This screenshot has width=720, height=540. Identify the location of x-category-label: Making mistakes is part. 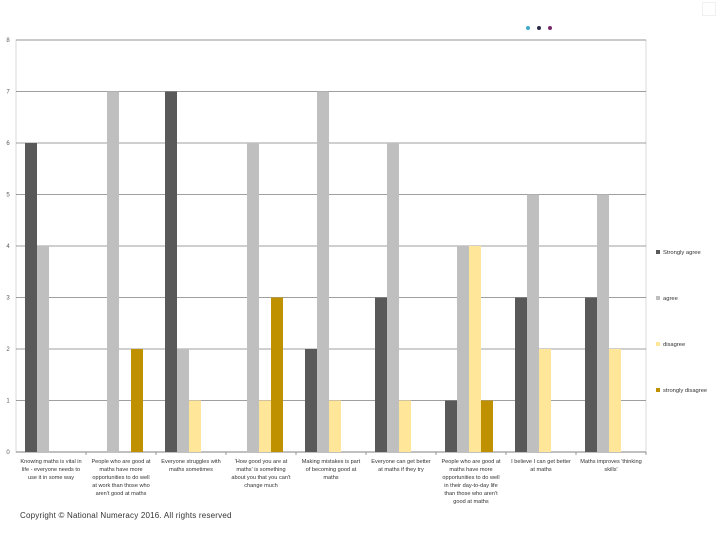
(331, 462).